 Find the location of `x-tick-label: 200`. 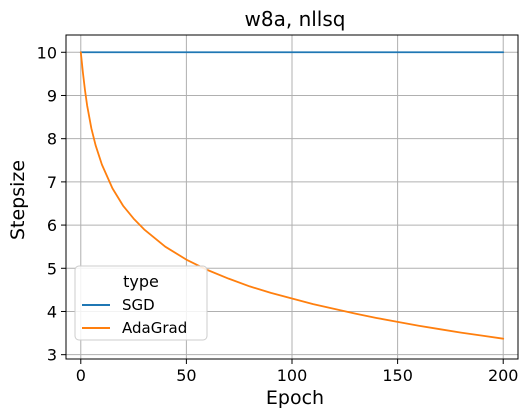

x-tick-label: 200 is located at coordinates (503, 375).